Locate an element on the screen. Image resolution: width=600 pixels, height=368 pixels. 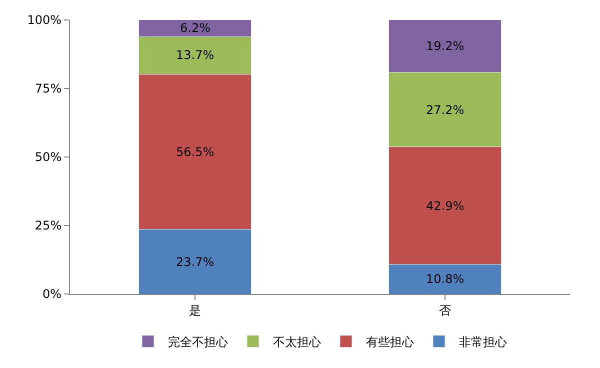
data-label: 6.2% is located at coordinates (195, 28).